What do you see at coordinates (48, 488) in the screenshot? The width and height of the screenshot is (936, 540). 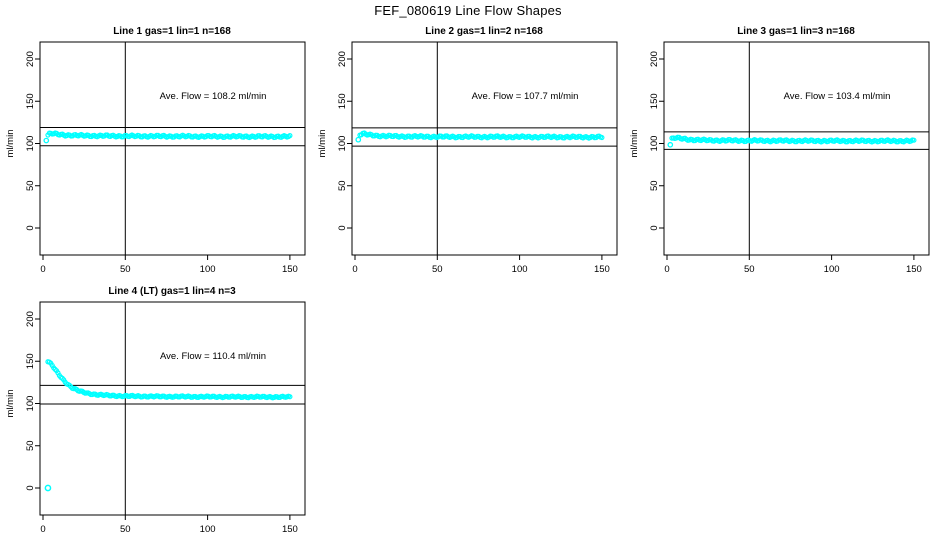 I see `outlier-point` at bounding box center [48, 488].